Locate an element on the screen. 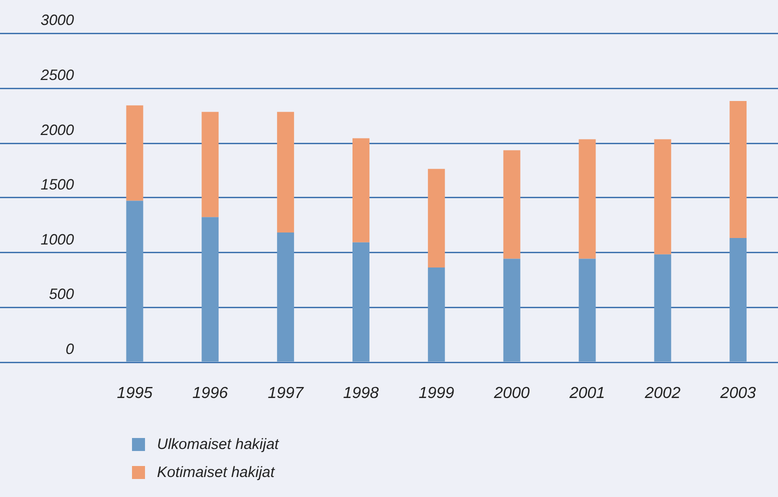 This screenshot has height=497, width=778. x-tick-label: 2001 is located at coordinates (587, 393).